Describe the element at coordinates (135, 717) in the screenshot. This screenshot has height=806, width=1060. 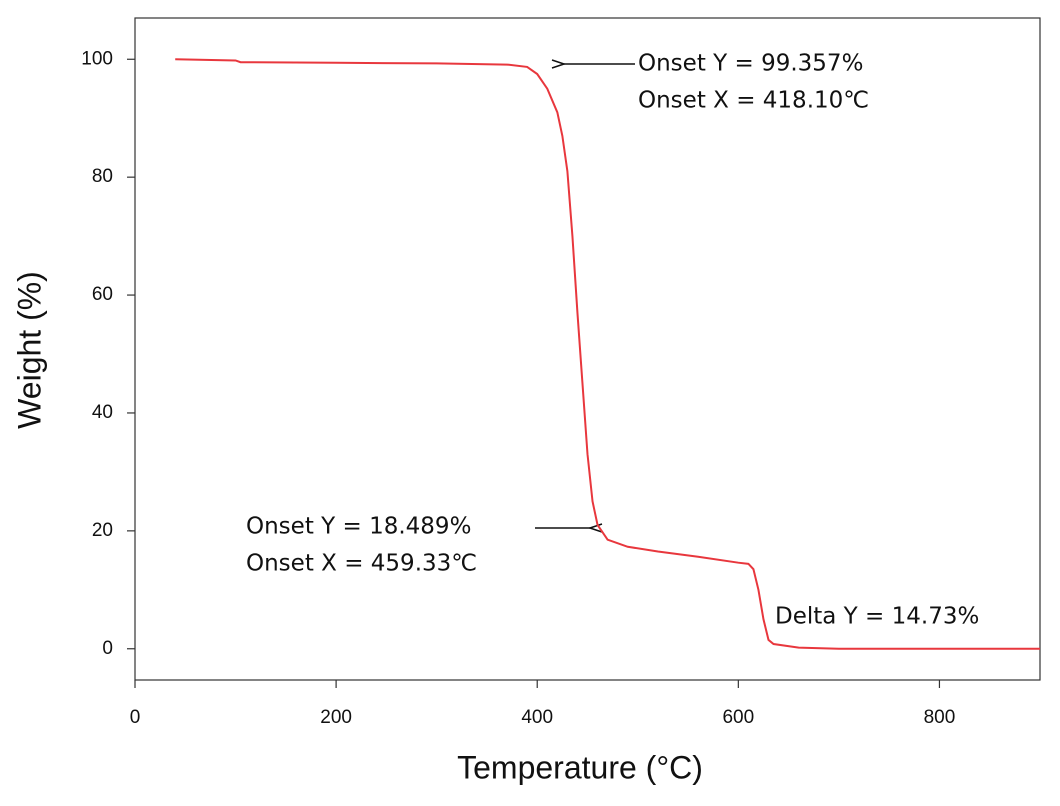
I see `x-tick-label: 0` at that location.